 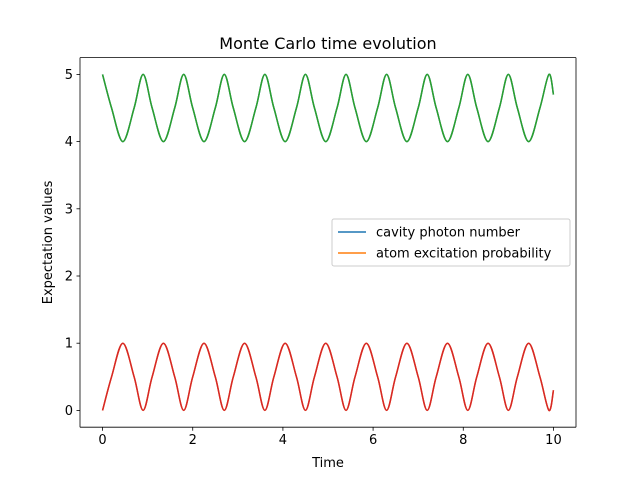 What do you see at coordinates (448, 233) in the screenshot?
I see `legend-label: cavity photon number` at bounding box center [448, 233].